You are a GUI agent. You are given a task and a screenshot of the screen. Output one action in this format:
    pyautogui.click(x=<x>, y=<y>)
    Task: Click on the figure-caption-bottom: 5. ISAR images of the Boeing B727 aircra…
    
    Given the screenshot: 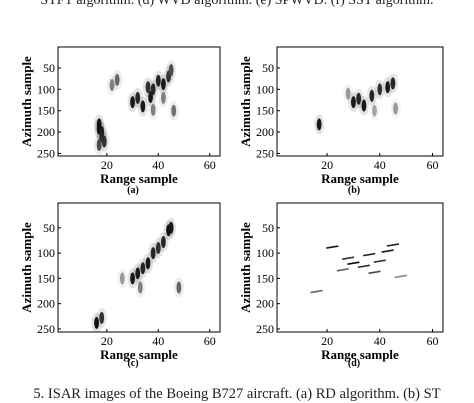 What is the action you would take?
    pyautogui.click(x=237, y=394)
    